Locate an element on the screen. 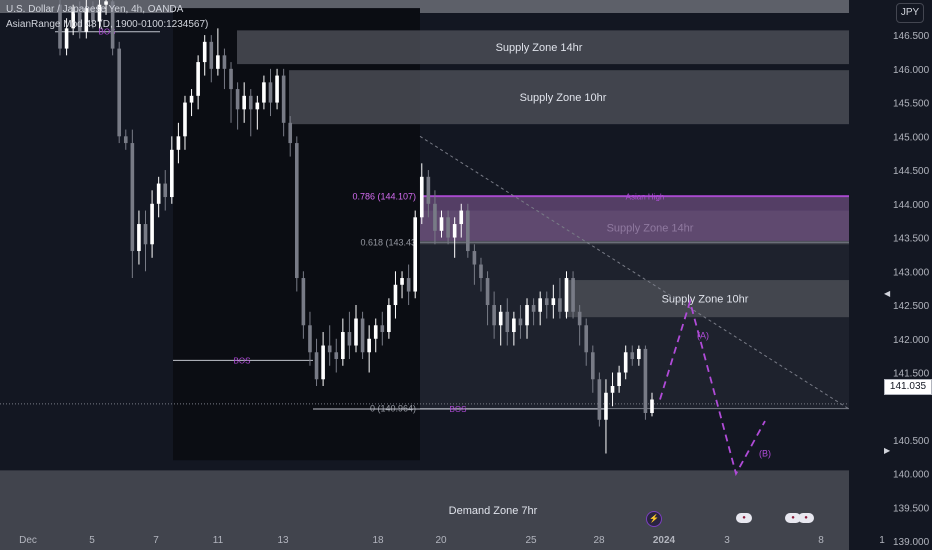 Image resolution: width=932 pixels, height=550 pixels. zone-label: Supply Zone 14hr is located at coordinates (539, 48).